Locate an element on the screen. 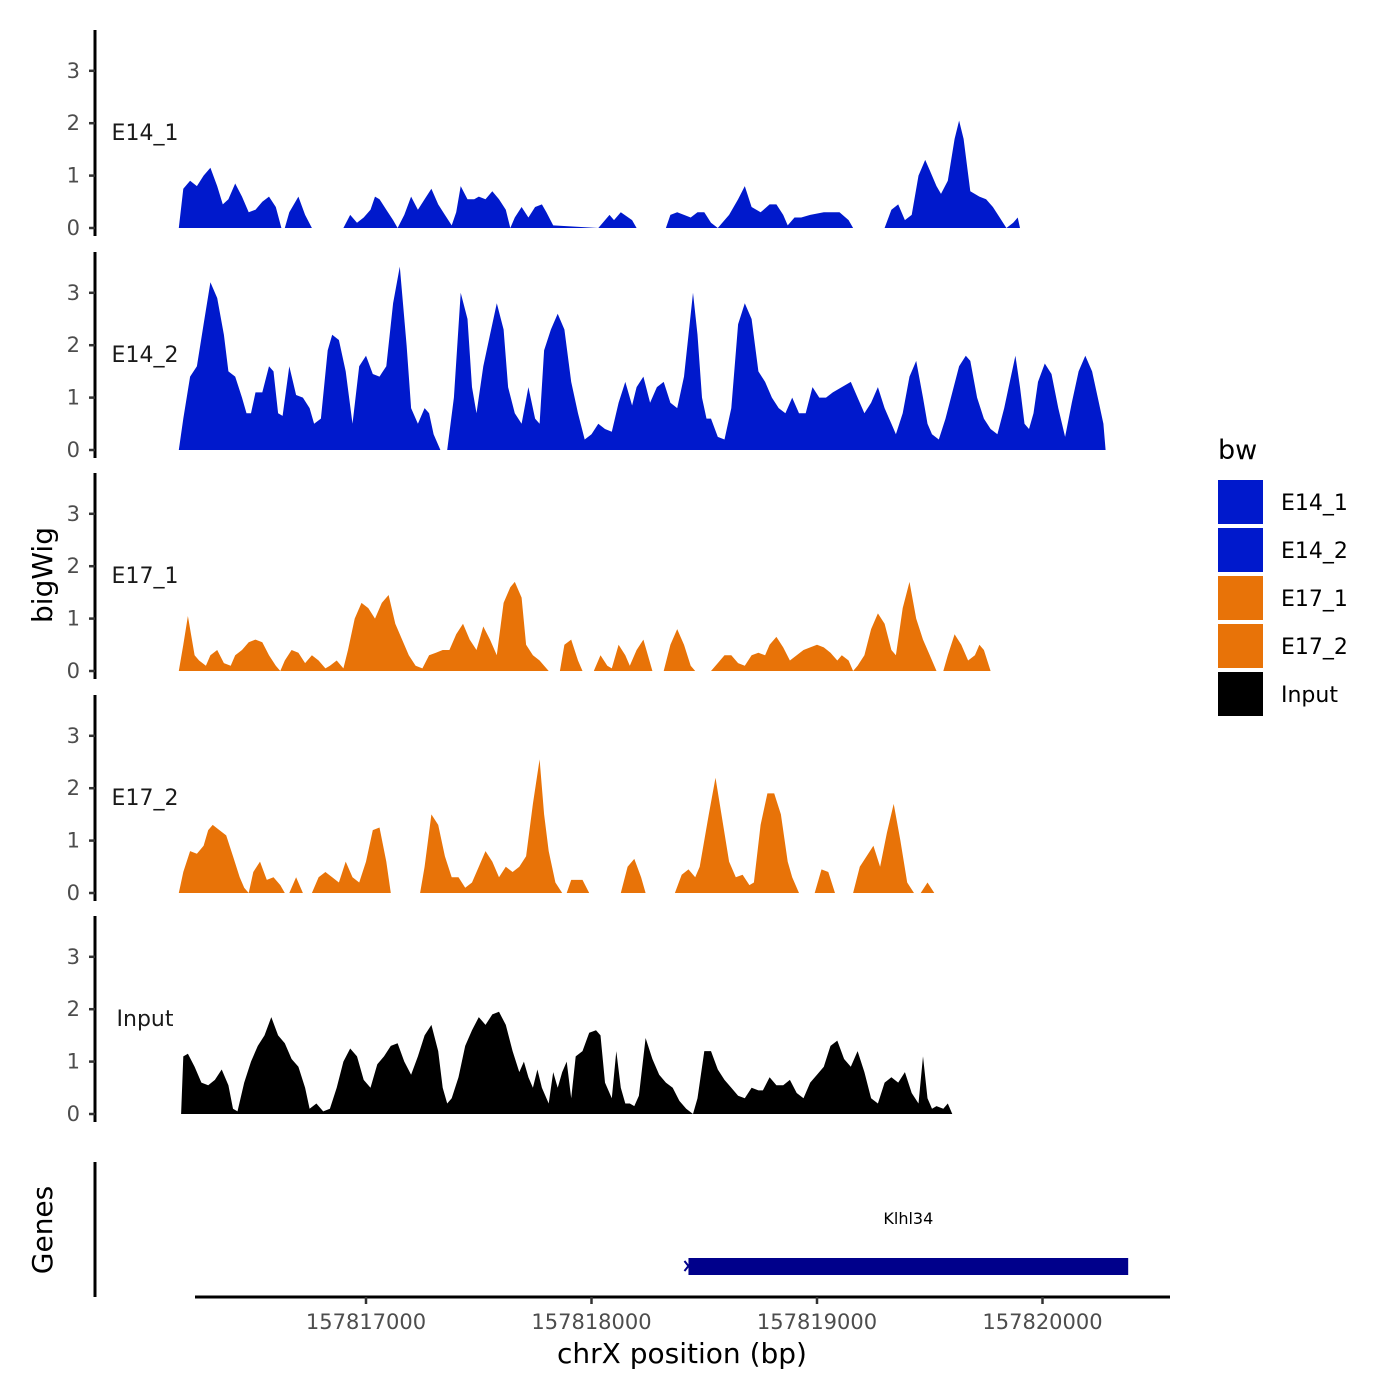 This screenshot has width=1400, height=1400. gene-label: Klhl34 is located at coordinates (908, 1218).